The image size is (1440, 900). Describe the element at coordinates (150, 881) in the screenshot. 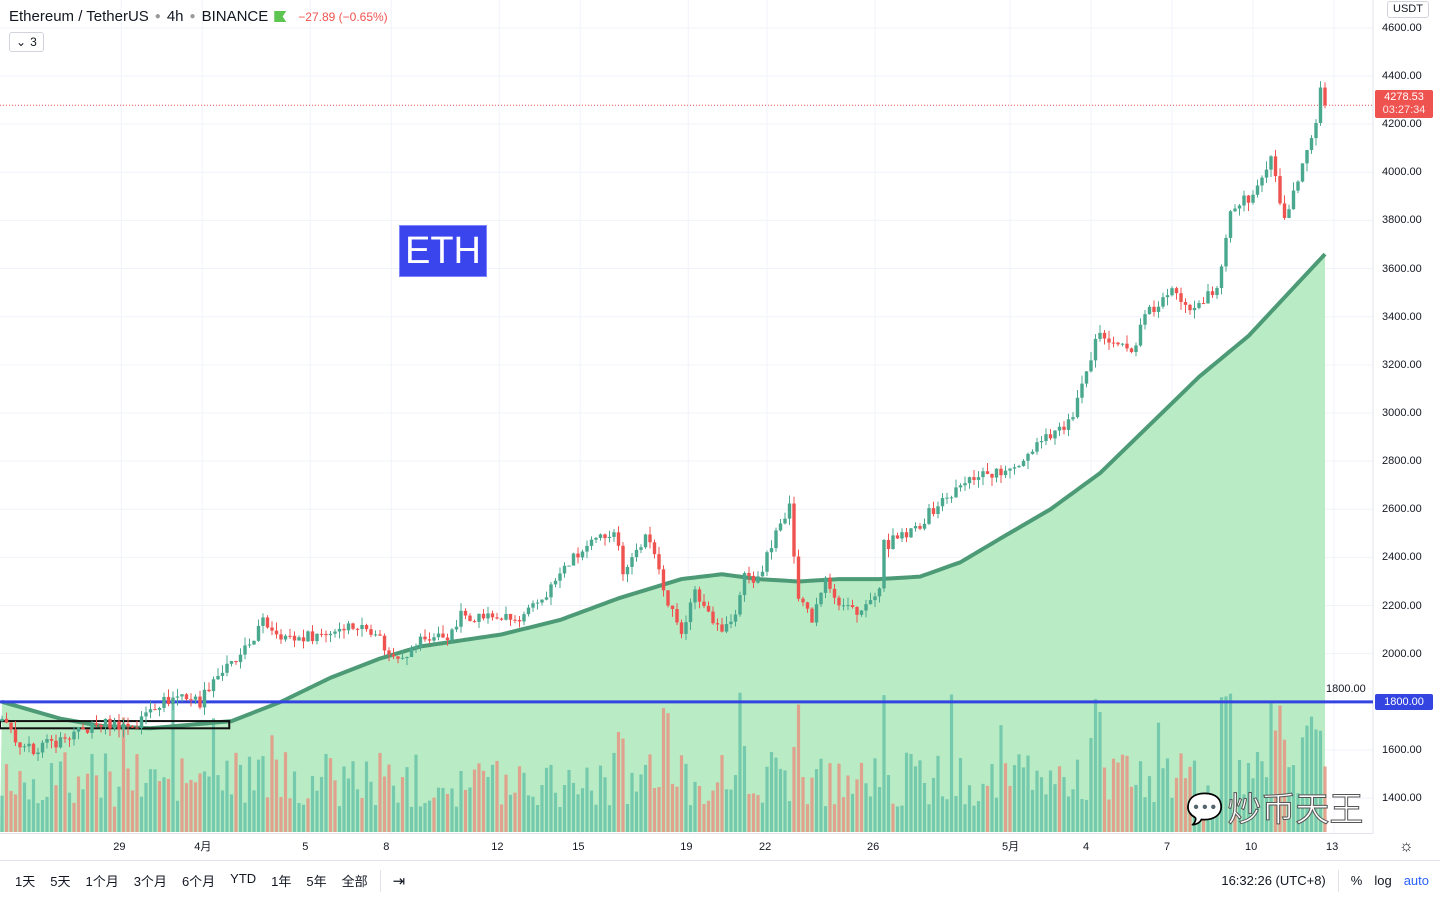

I see `range-button: 3个月` at that location.